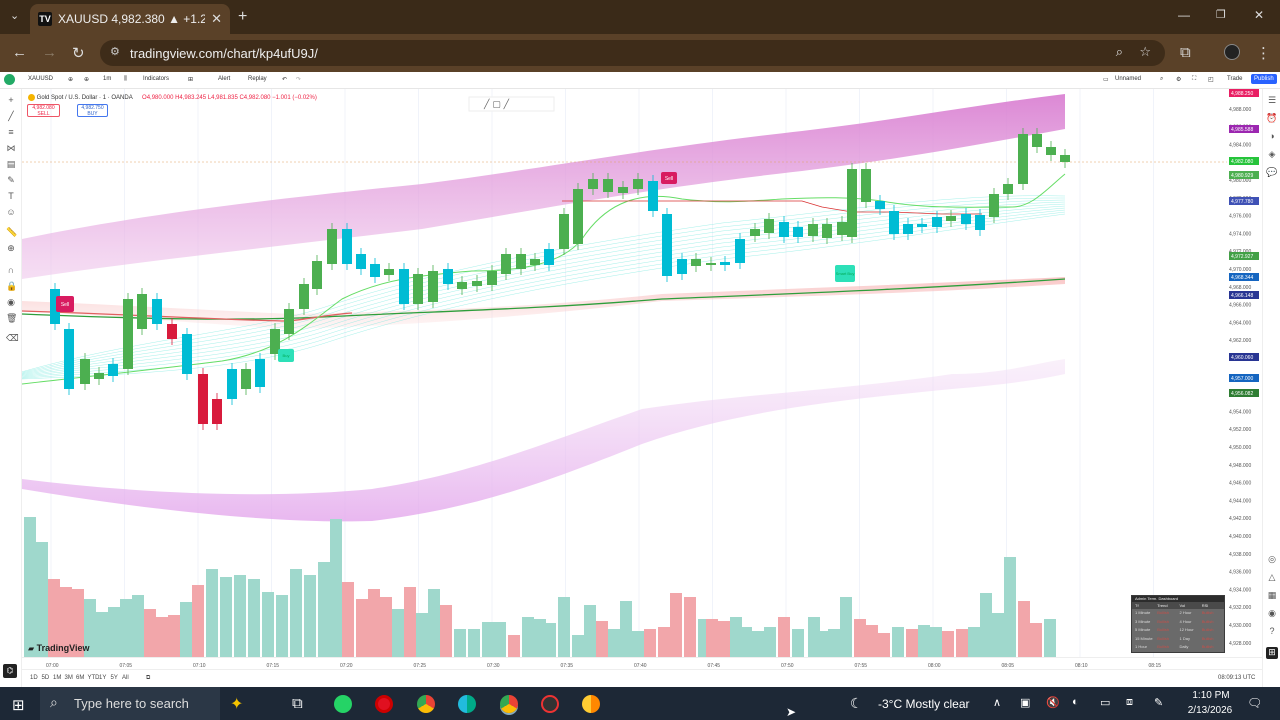  What do you see at coordinates (11, 132) in the screenshot?
I see `fib-icon: ≡` at bounding box center [11, 132].